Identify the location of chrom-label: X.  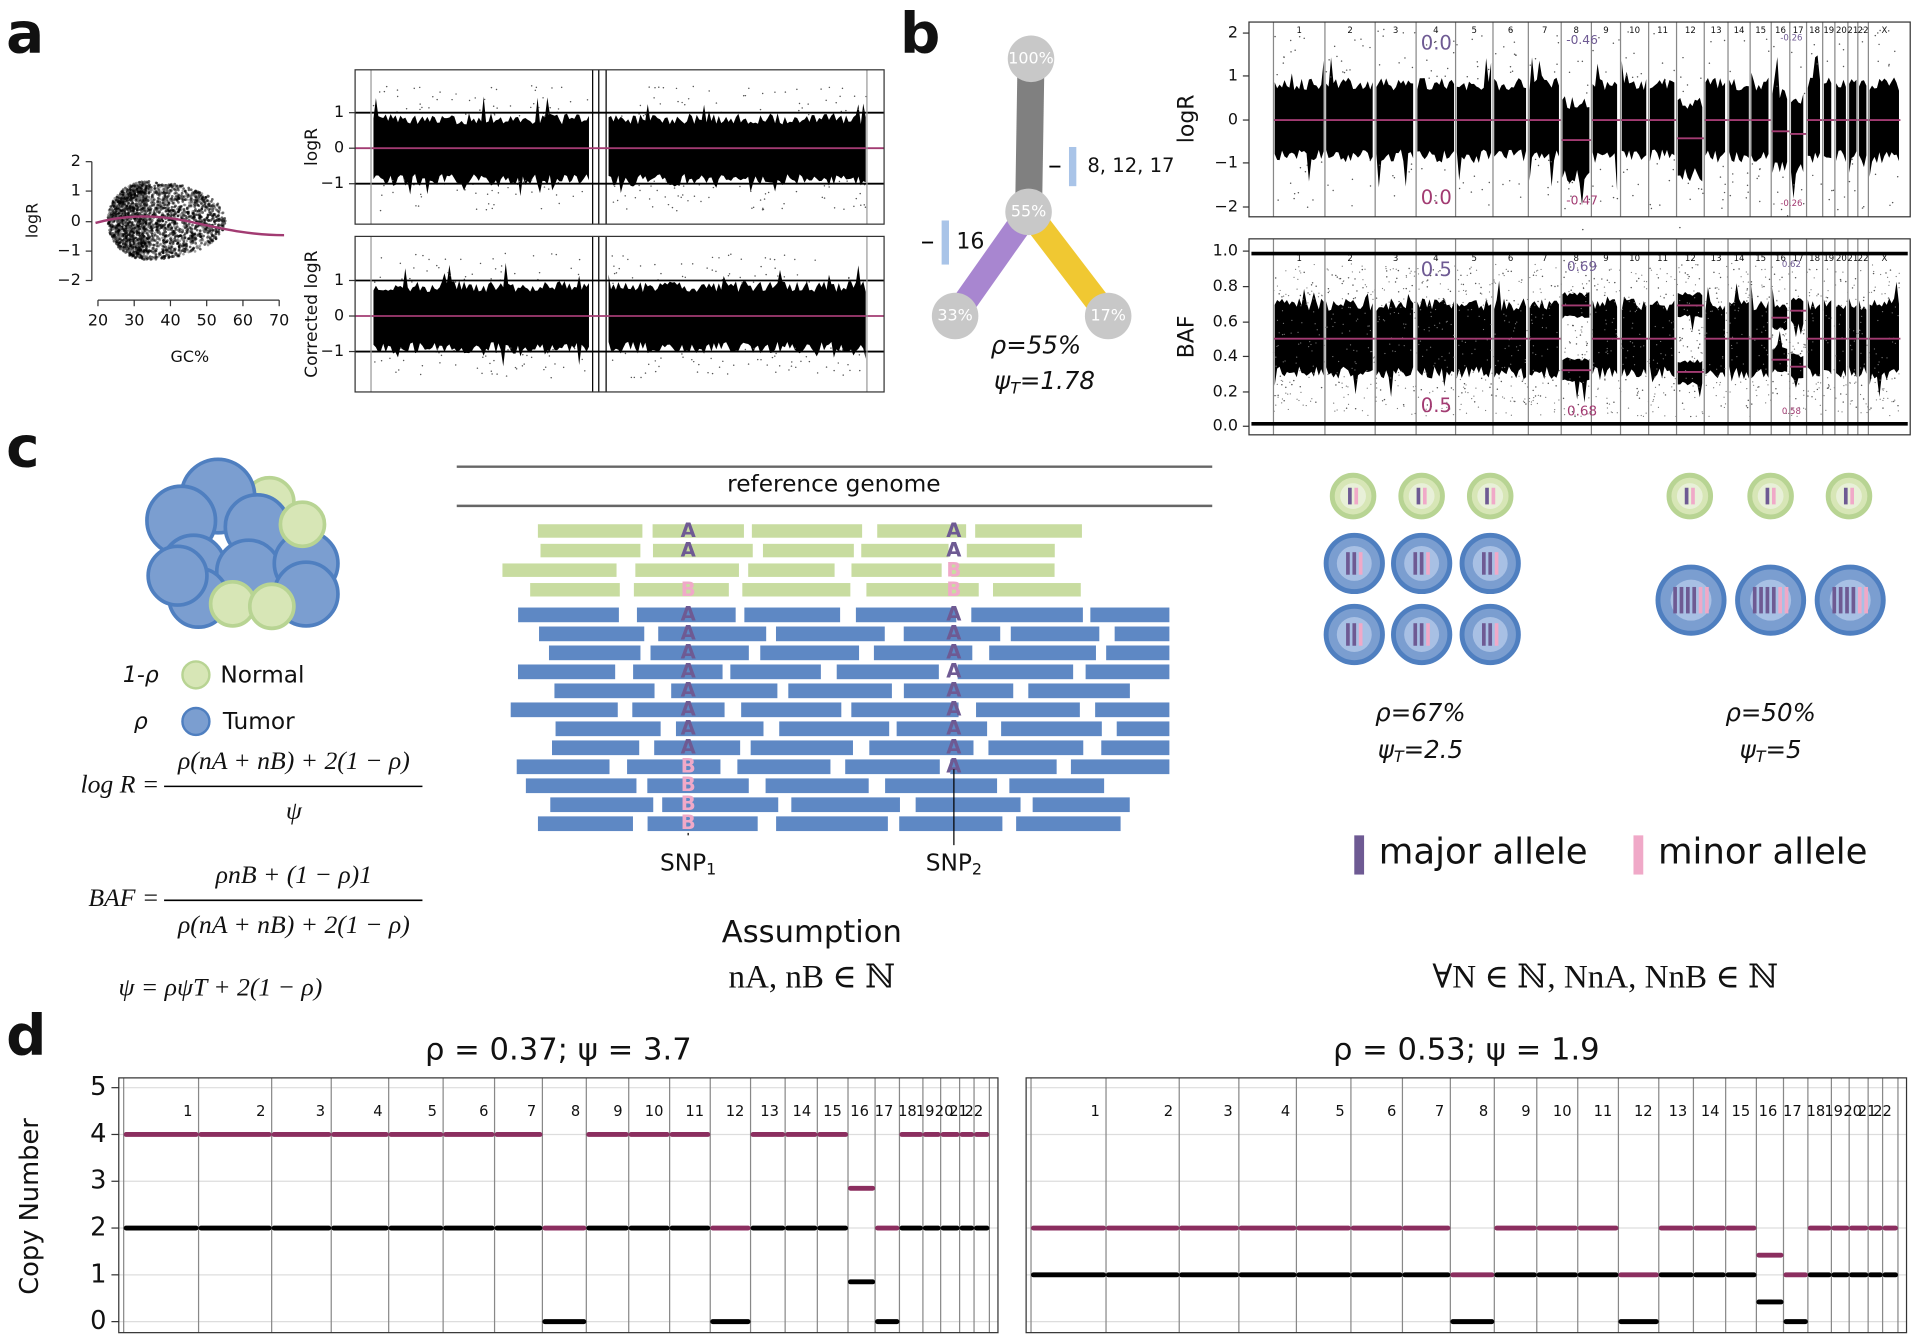
(1884, 259).